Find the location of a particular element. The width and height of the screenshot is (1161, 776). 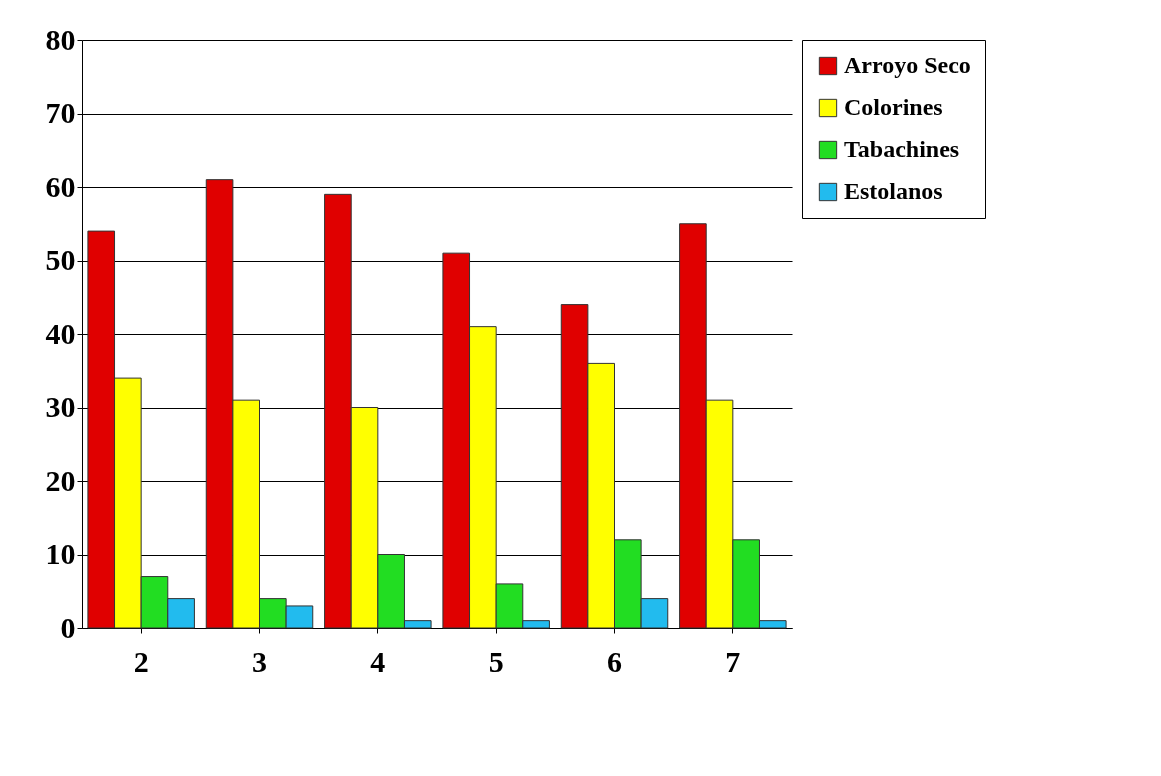

y-tick-label: 10 is located at coordinates (60, 553).